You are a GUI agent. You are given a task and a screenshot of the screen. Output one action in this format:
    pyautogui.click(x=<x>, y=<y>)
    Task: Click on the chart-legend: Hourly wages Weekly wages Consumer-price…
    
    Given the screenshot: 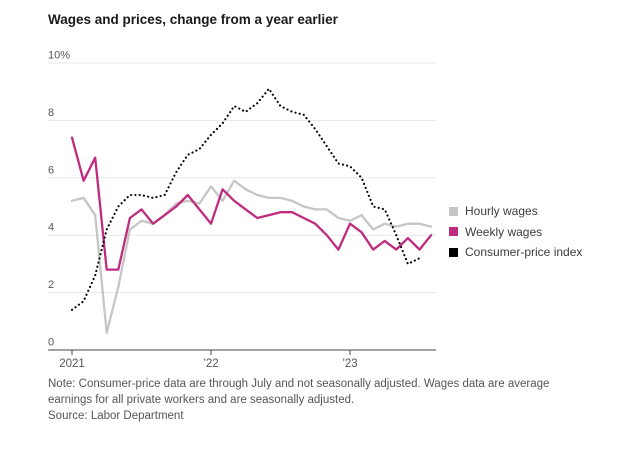 What is the action you would take?
    pyautogui.click(x=515, y=232)
    